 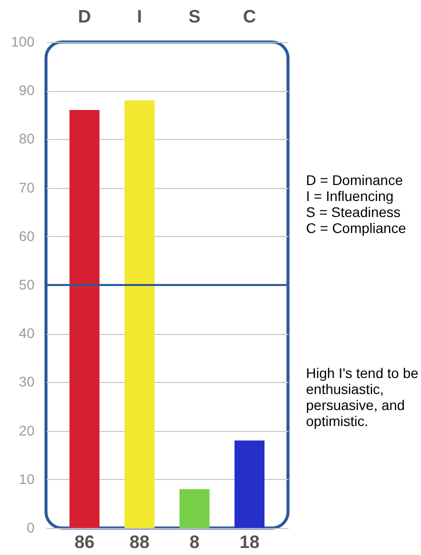 What do you see at coordinates (26, 478) in the screenshot?
I see `y-tick-label: 10` at bounding box center [26, 478].